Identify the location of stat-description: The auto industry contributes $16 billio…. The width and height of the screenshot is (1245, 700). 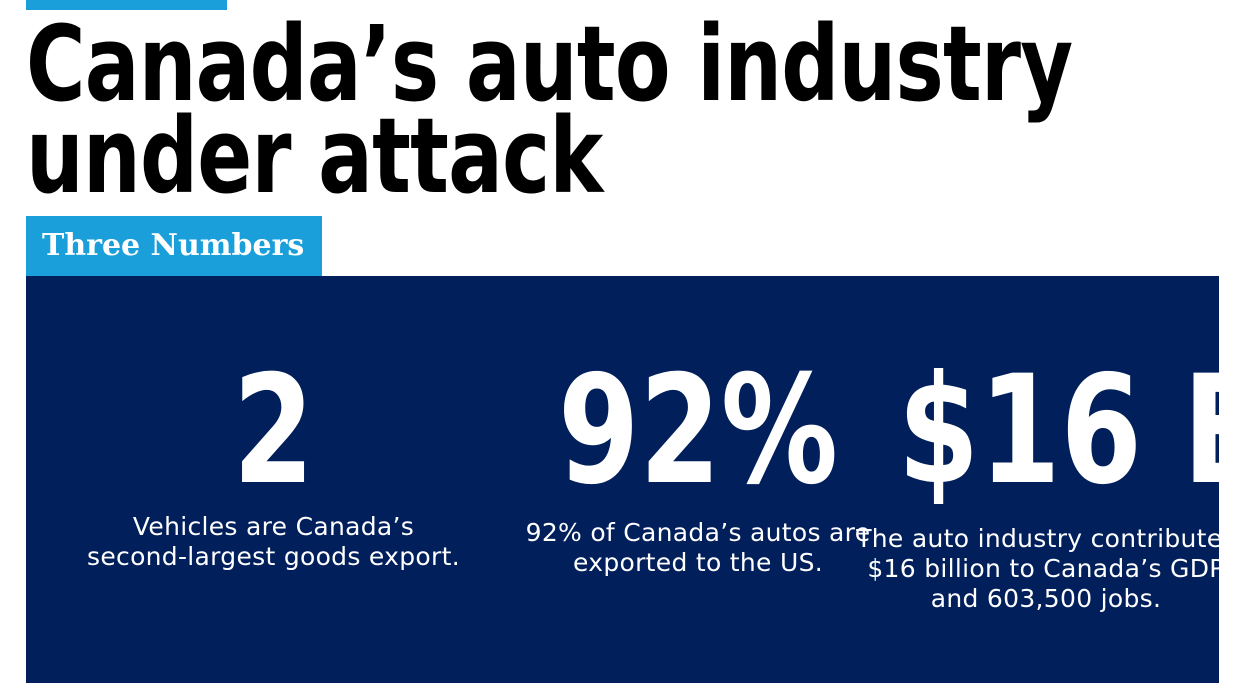
(1046, 568).